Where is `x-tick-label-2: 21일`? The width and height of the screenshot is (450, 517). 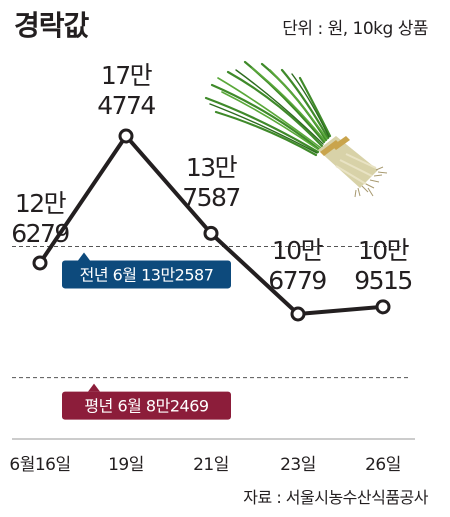
x-tick-label-2: 21일 is located at coordinates (211, 465).